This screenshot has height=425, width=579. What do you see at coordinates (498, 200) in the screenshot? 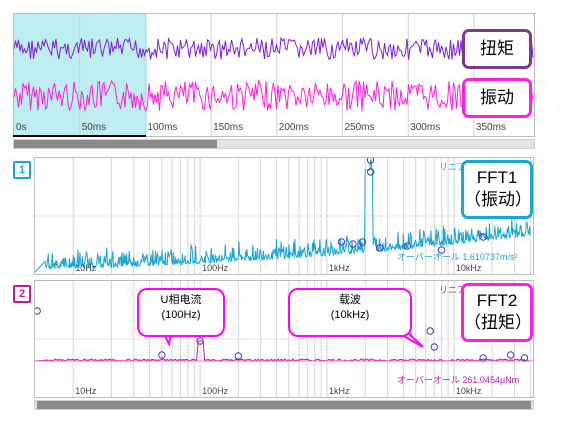
I see `fft1-callout-subtitle: （振动）` at bounding box center [498, 200].